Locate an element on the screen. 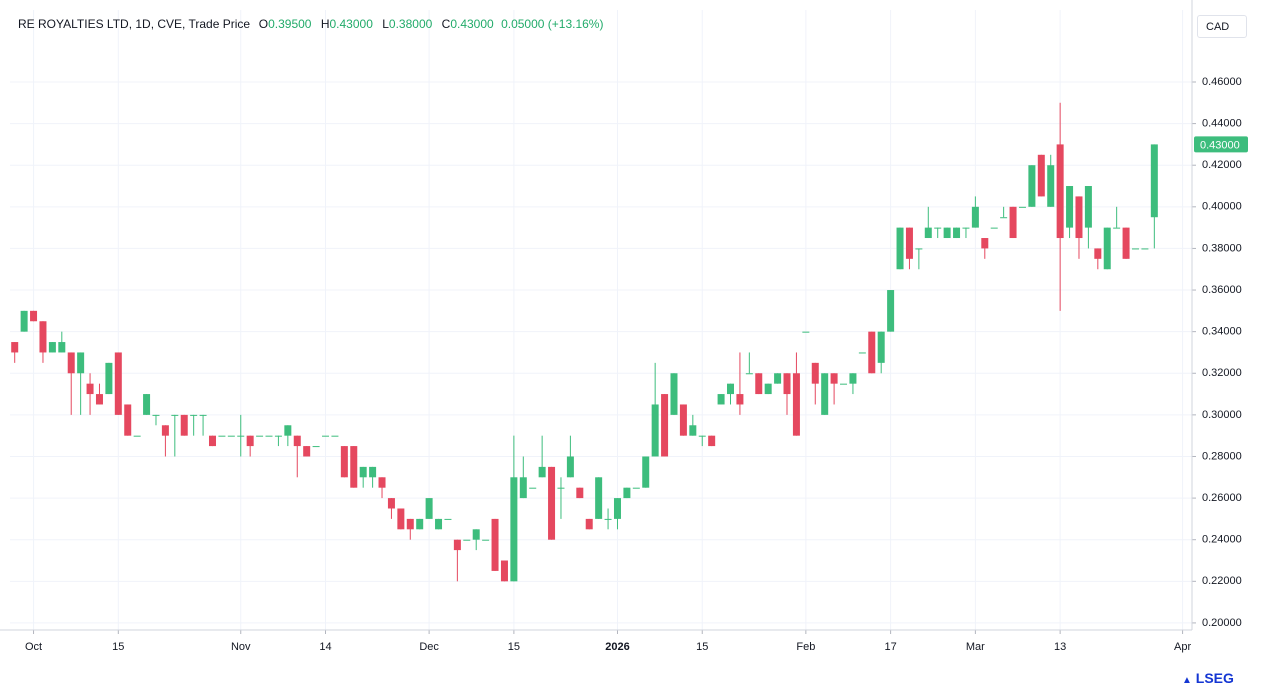  currency-button: CAD is located at coordinates (1222, 26).